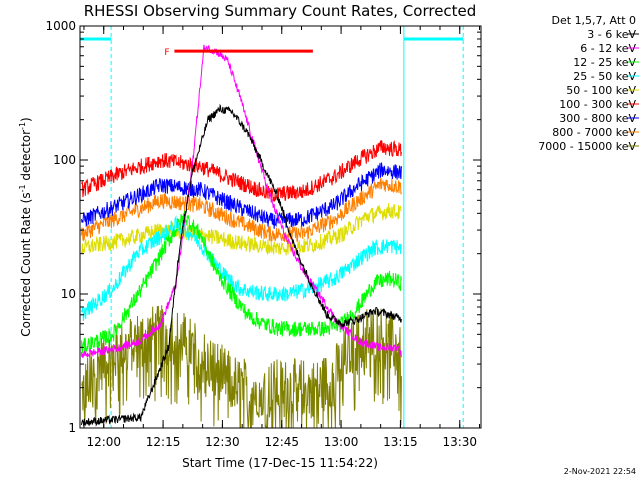 The image size is (640, 480). I want to click on x-axis-label: Start Time (17-Dec-15 11:54:22), so click(280, 463).